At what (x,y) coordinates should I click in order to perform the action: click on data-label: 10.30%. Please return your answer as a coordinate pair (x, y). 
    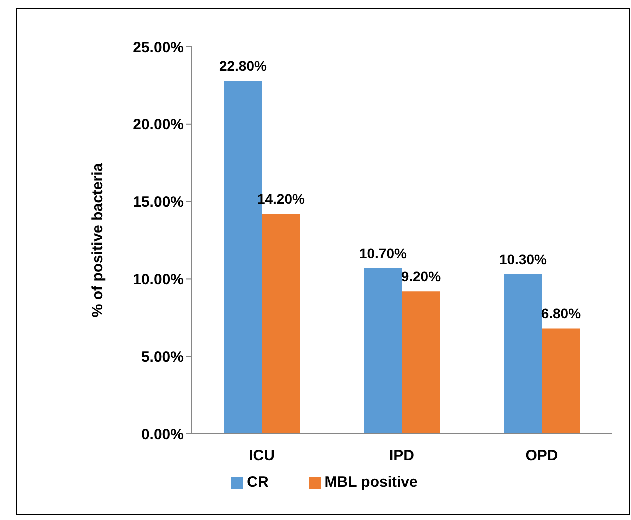
    Looking at the image, I should click on (523, 260).